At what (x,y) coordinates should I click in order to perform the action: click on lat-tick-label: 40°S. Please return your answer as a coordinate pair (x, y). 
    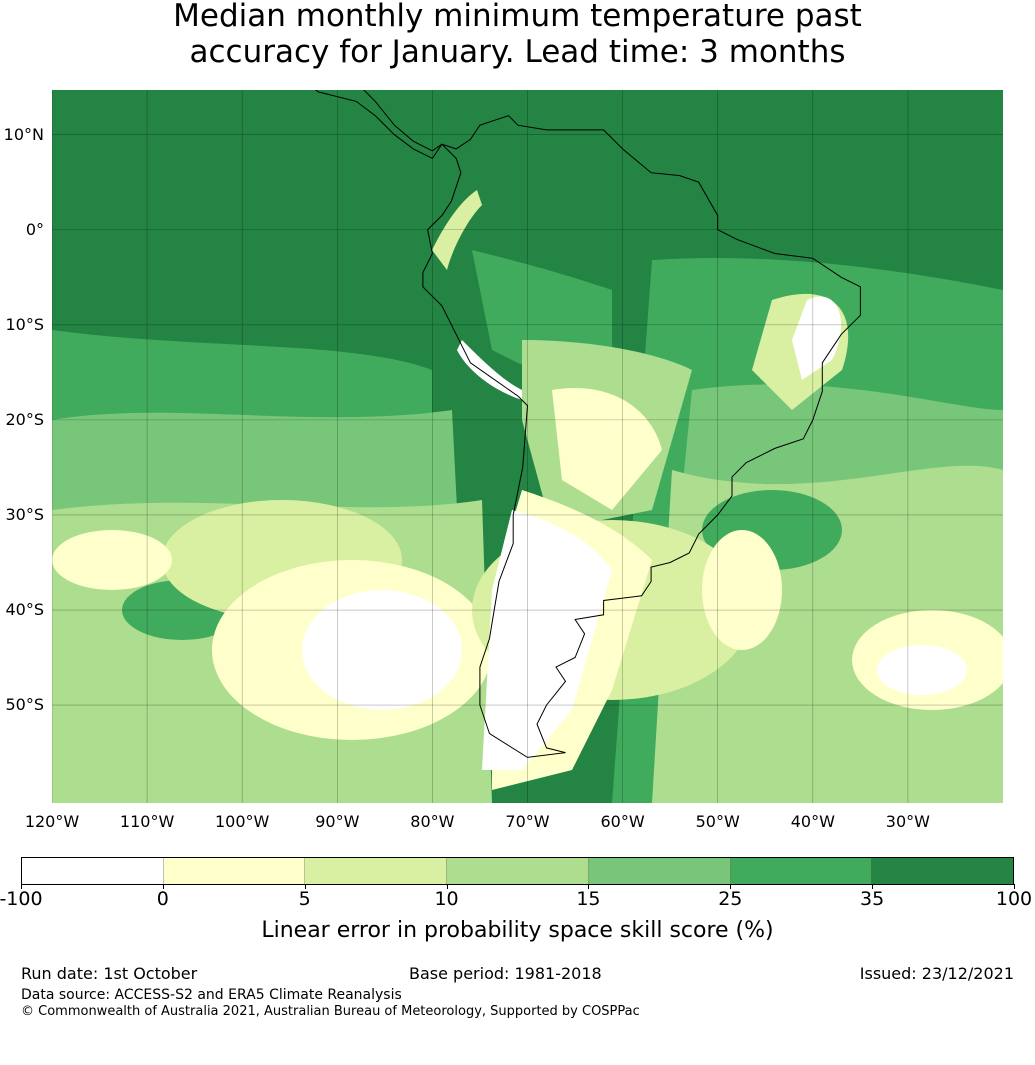
    Looking at the image, I should click on (24, 609).